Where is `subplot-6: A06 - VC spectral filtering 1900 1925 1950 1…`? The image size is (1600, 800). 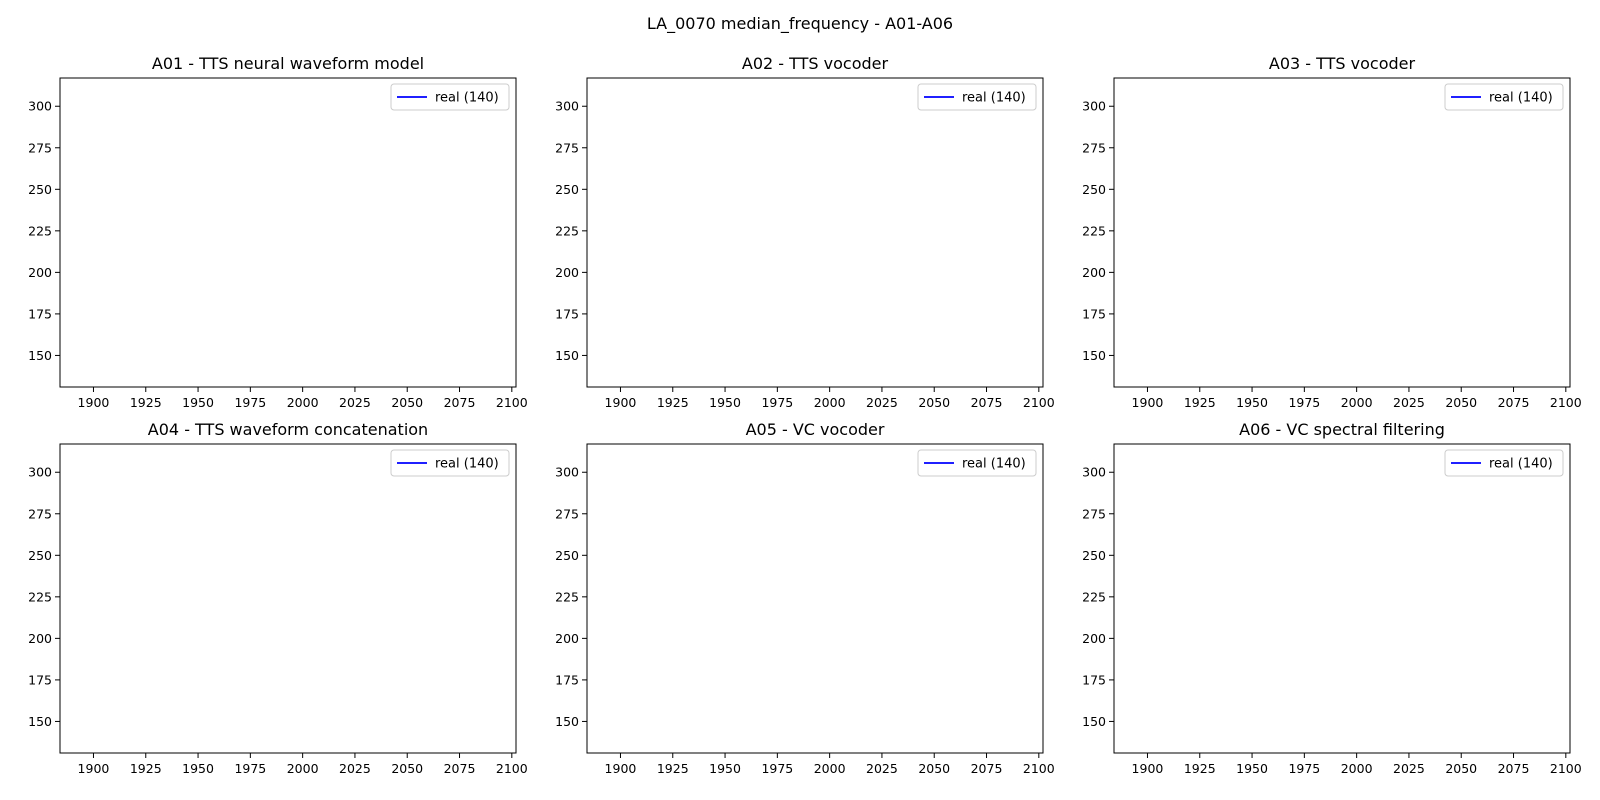 subplot-6: A06 - VC spectral filtering 1900 1925 1950 1… is located at coordinates (1332, 598).